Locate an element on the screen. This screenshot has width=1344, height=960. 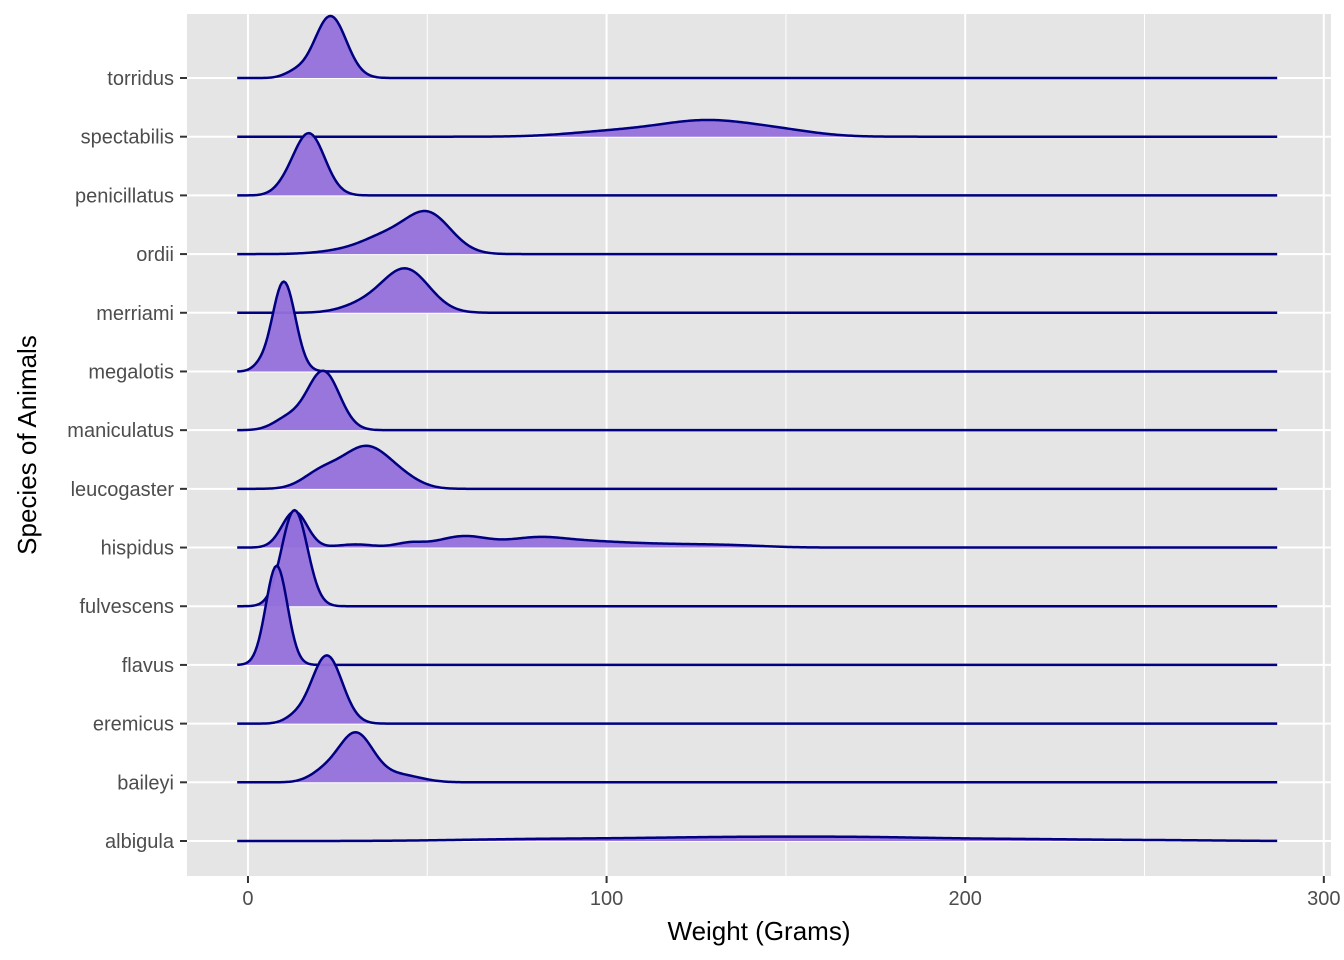
y-tick-label-hispidus: hispidus is located at coordinates (137, 549).